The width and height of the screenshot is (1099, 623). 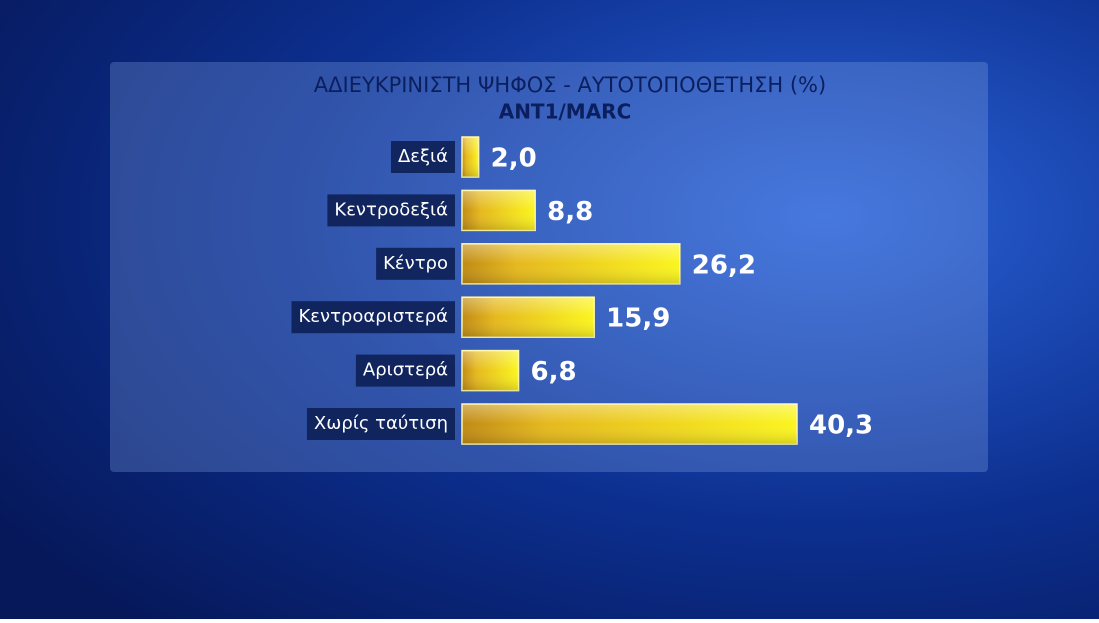 What do you see at coordinates (638, 319) in the screenshot?
I see `value-label: 15,9` at bounding box center [638, 319].